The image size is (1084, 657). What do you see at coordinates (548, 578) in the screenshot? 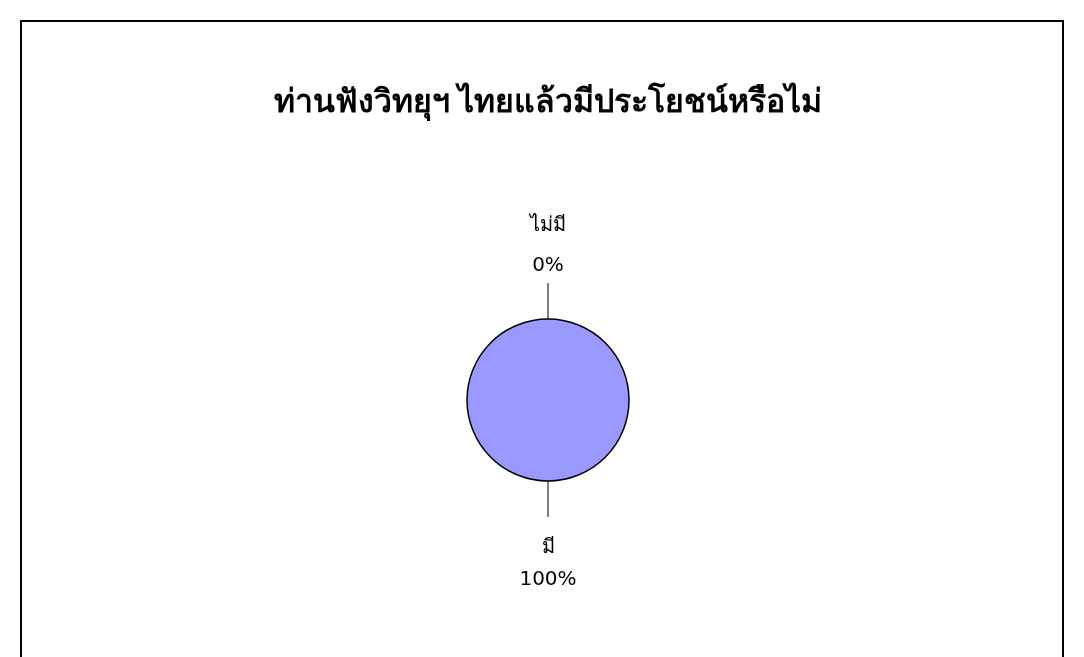
I see `data-label: 100%` at bounding box center [548, 578].